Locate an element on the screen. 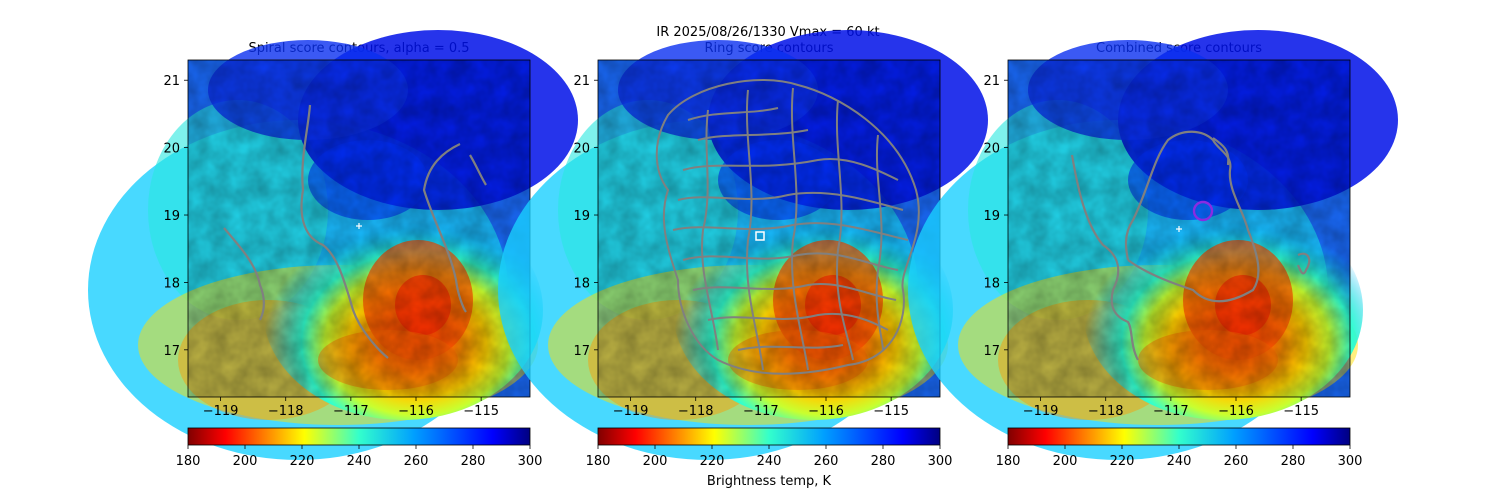  colorbar-label: Brightness temp, K is located at coordinates (769, 481).